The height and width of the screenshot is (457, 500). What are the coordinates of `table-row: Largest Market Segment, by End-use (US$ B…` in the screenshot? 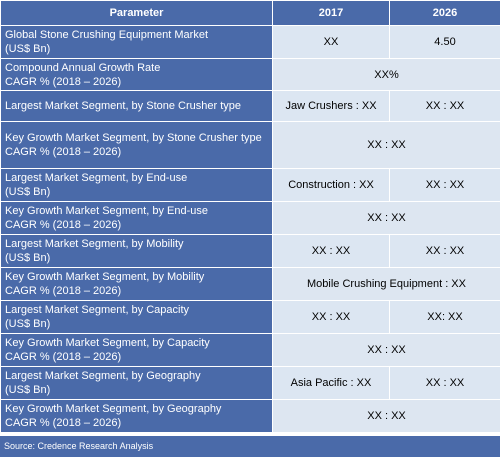 It's located at (250, 185).